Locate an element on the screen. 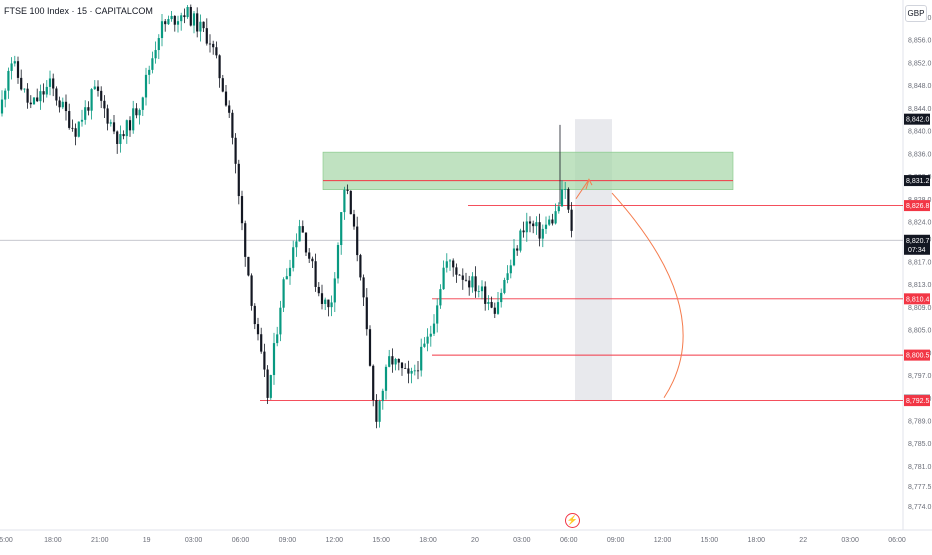  price-label: 8,810.4 is located at coordinates (917, 299).